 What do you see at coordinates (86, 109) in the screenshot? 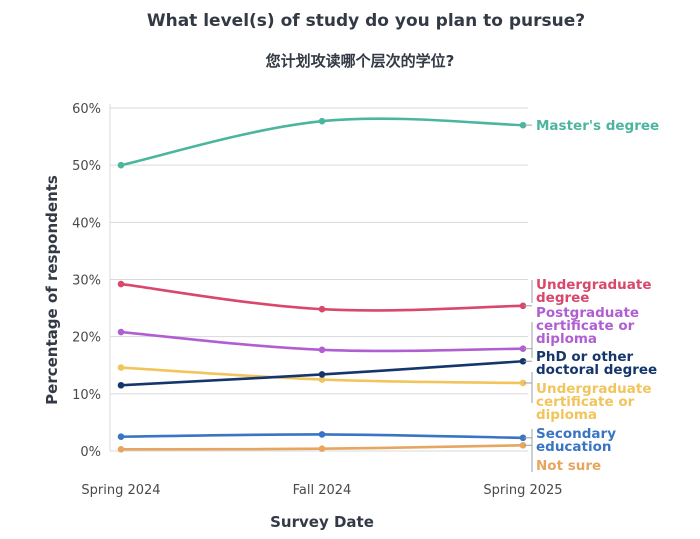
I see `y-tick-label: 60%` at bounding box center [86, 109].